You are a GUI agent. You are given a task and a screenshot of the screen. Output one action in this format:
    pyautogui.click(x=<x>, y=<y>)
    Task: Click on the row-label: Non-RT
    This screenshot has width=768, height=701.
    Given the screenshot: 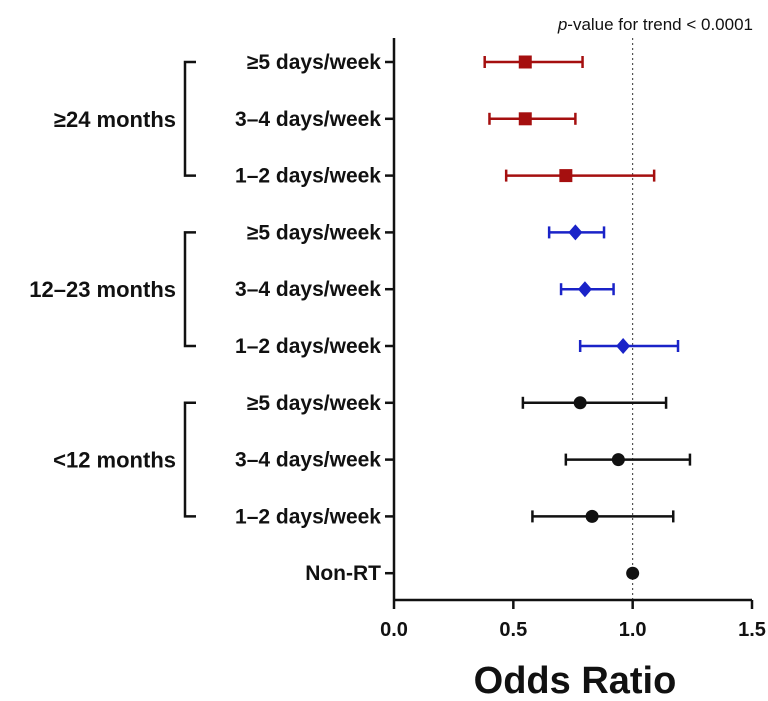 What is the action you would take?
    pyautogui.click(x=343, y=573)
    